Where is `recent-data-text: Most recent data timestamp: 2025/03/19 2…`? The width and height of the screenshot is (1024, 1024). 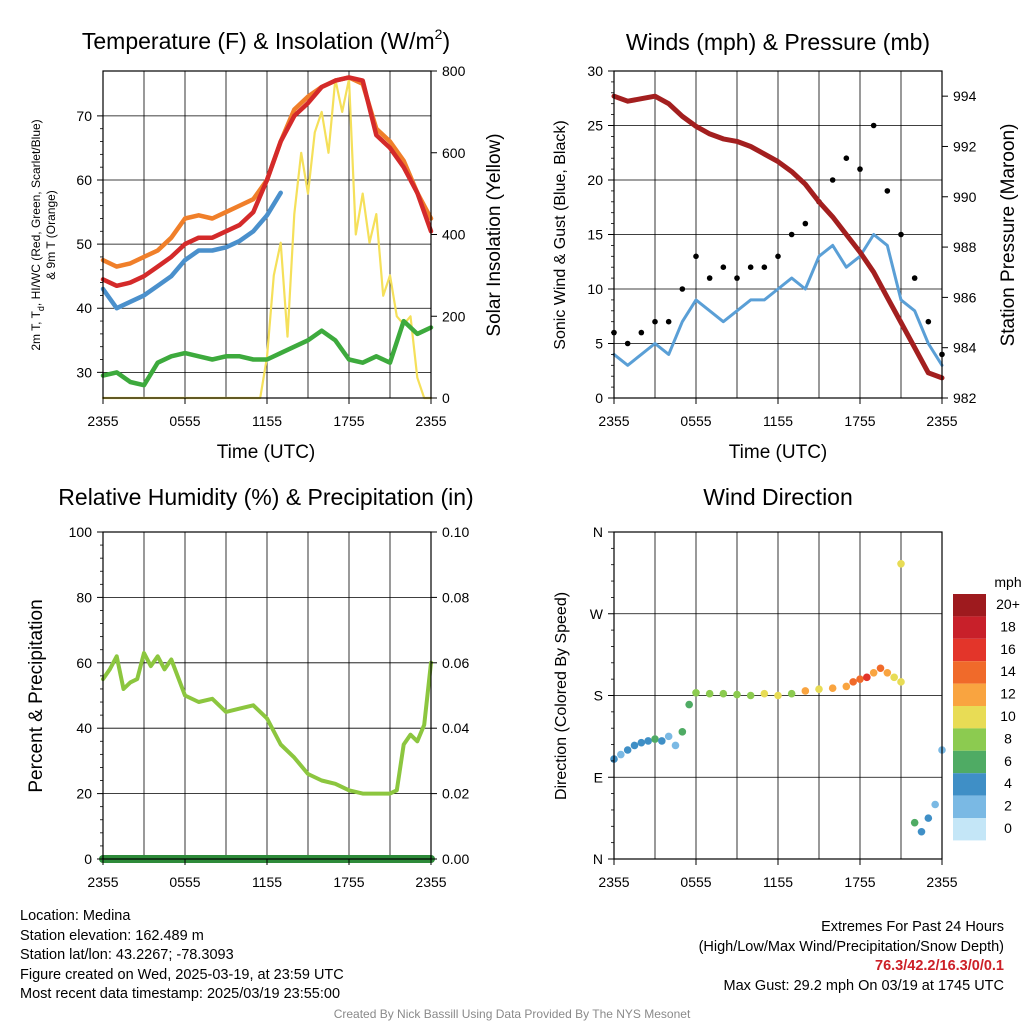 recent-data-text: Most recent data timestamp: 2025/03/19 2… is located at coordinates (180, 994).